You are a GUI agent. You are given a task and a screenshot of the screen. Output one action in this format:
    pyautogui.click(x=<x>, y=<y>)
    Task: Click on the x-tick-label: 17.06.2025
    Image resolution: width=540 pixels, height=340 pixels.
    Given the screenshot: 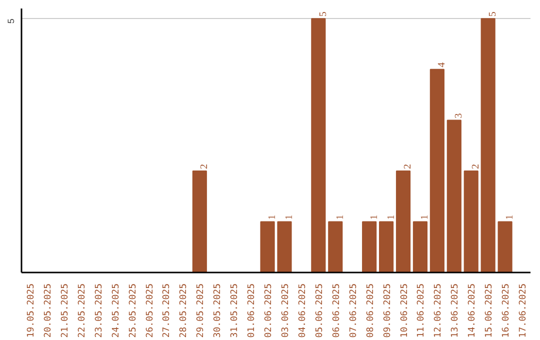 What is the action you would take?
    pyautogui.click(x=523, y=310)
    